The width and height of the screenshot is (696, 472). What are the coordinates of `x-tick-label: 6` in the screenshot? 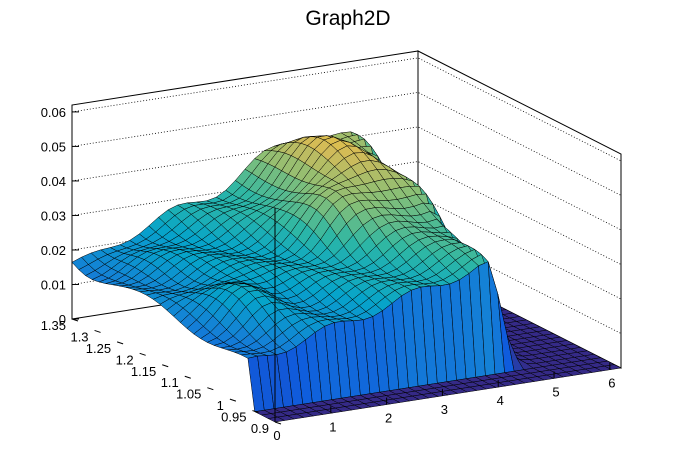 It's located at (611, 383).